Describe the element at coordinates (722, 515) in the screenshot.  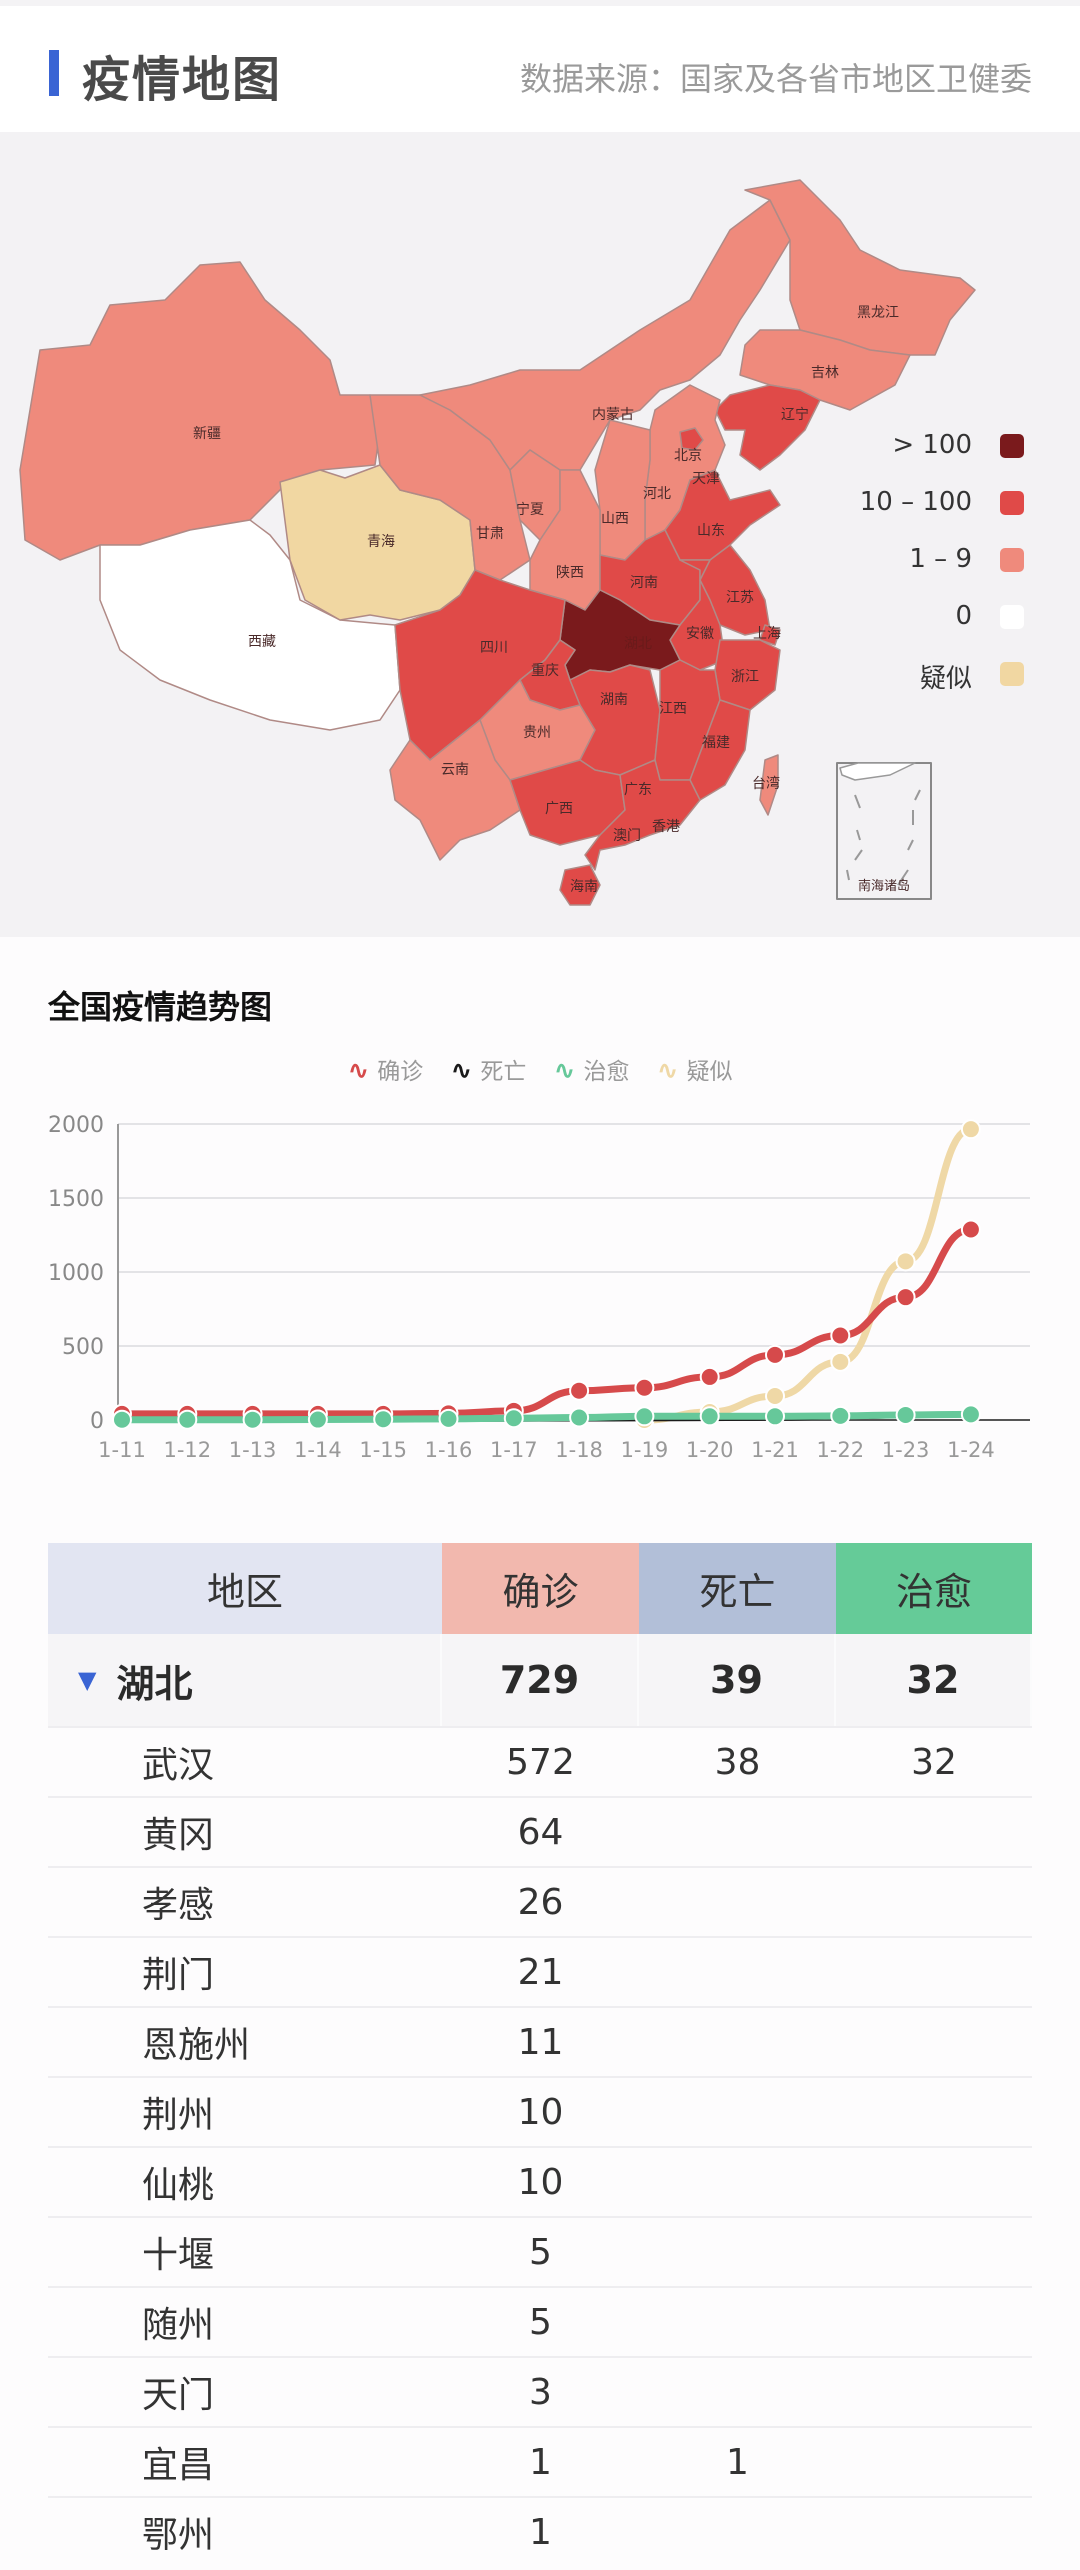
I see `province-shandong` at that location.